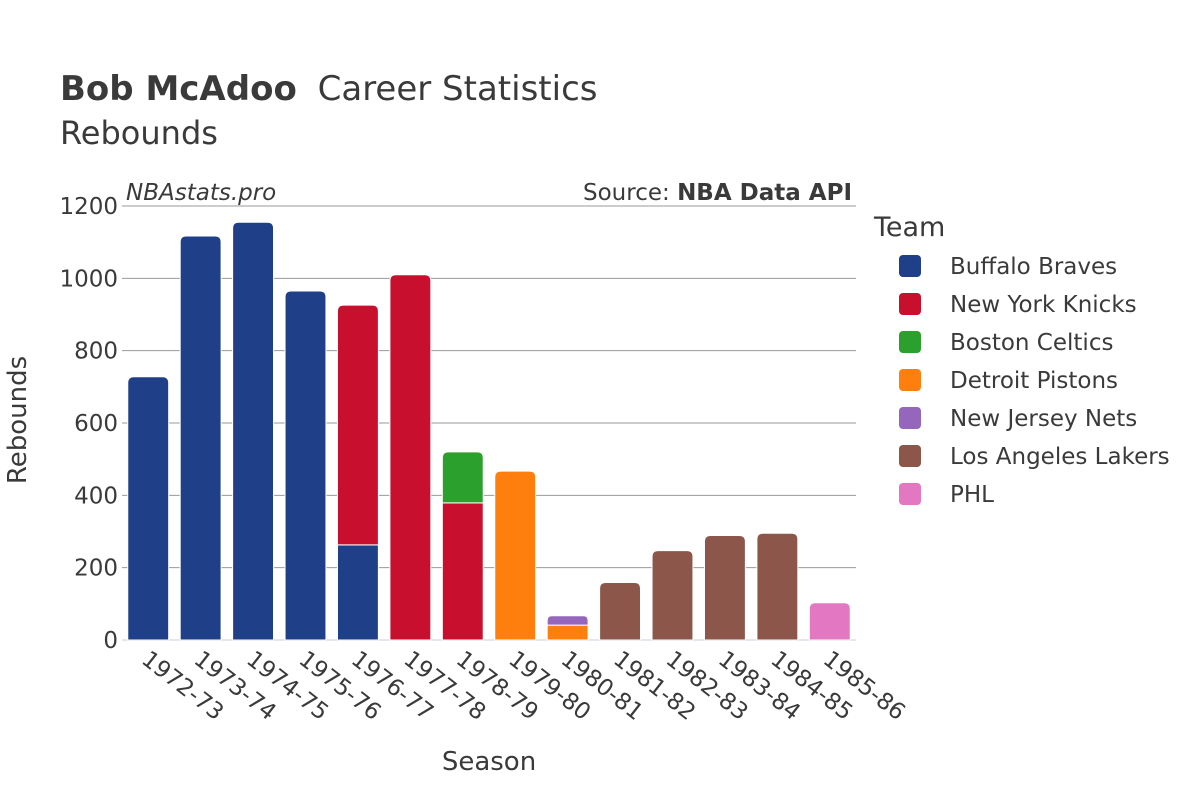 The height and width of the screenshot is (800, 1200). I want to click on legend-title: Team, so click(909, 227).